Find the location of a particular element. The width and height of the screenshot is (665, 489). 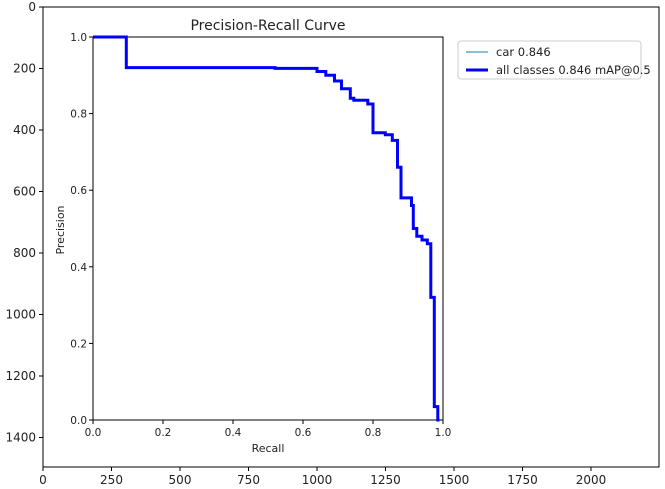

x-tick-label: 0.6 is located at coordinates (303, 433).